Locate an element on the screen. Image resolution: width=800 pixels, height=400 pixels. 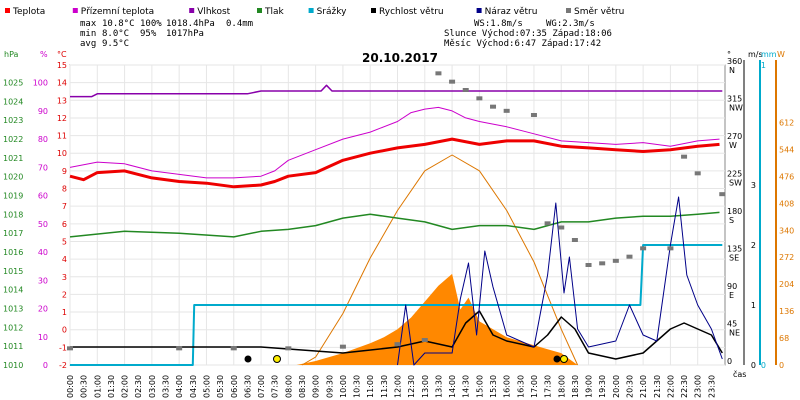
axis-x-tick-43: 21:30 is located at coordinates (657, 386).